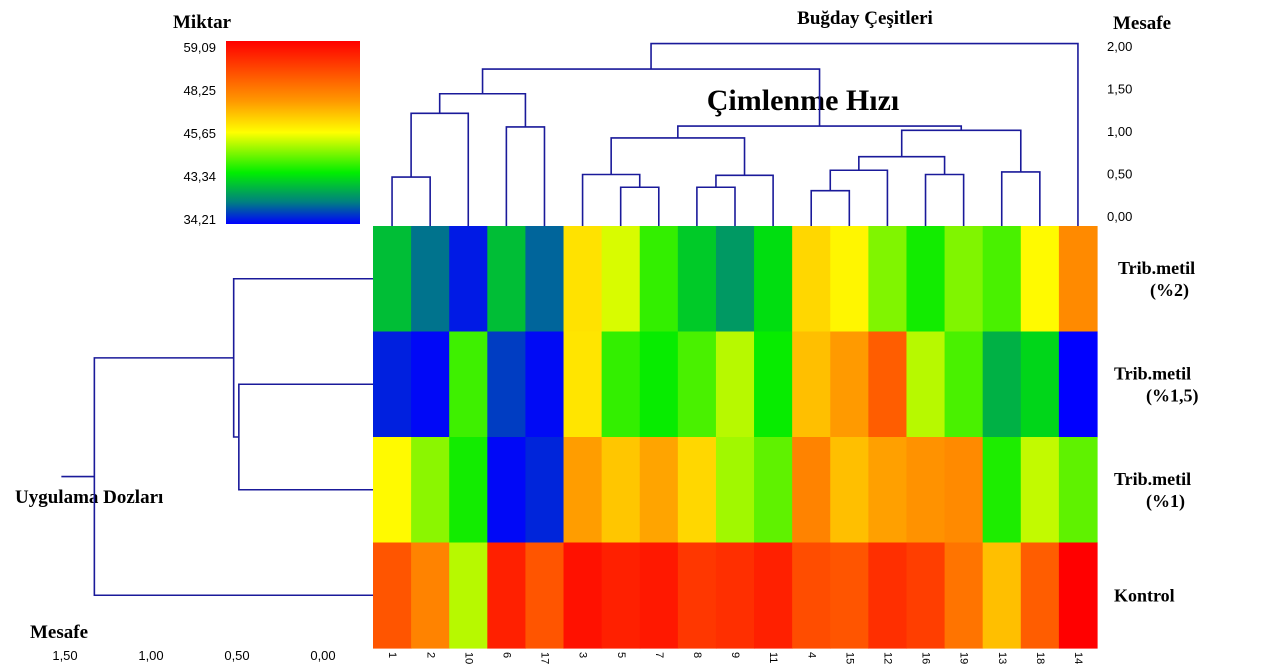 The width and height of the screenshot is (1266, 664). What do you see at coordinates (199, 47) in the screenshot?
I see `legend-tick-label: 59,09` at bounding box center [199, 47].